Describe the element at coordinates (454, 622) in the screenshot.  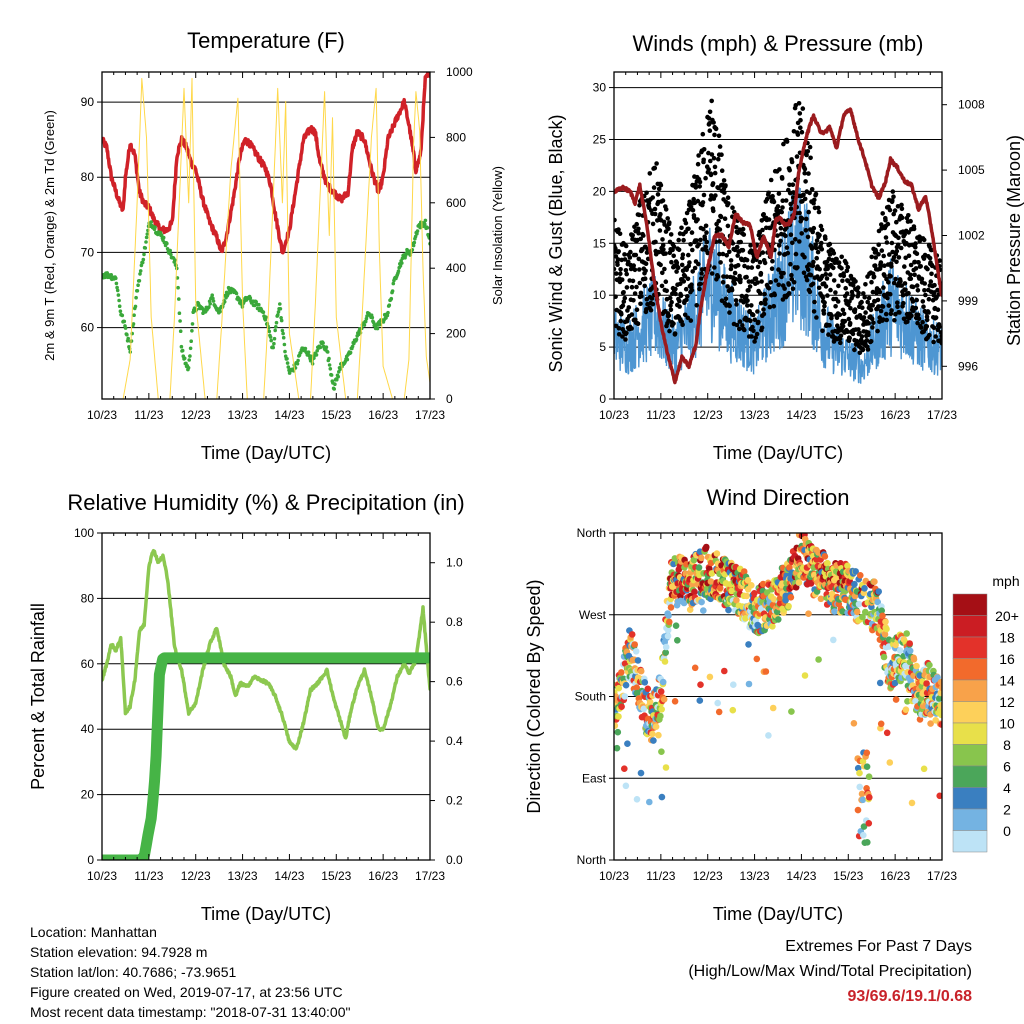
I see `y2-tick-label: 0.8` at that location.